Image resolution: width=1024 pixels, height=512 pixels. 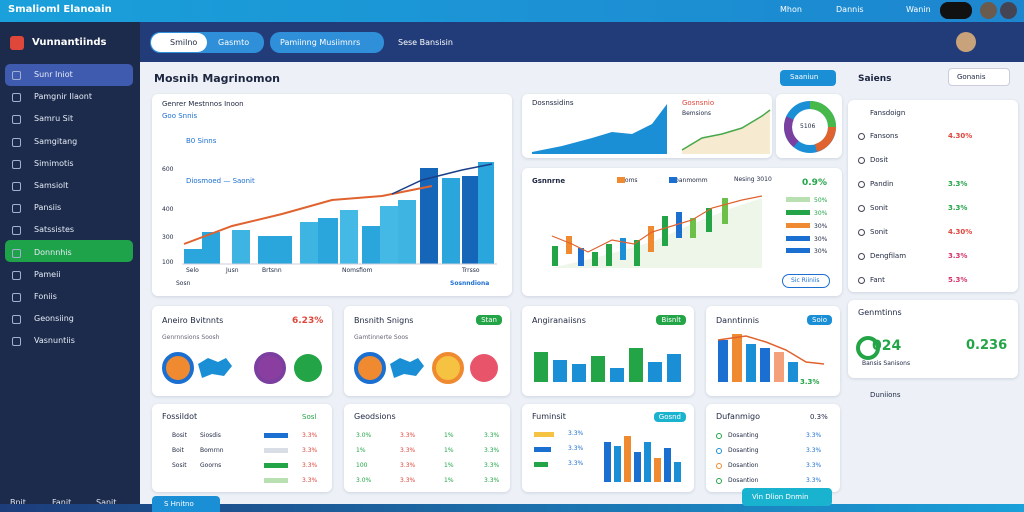 I want to click on top-link: Wanin, so click(x=918, y=9).